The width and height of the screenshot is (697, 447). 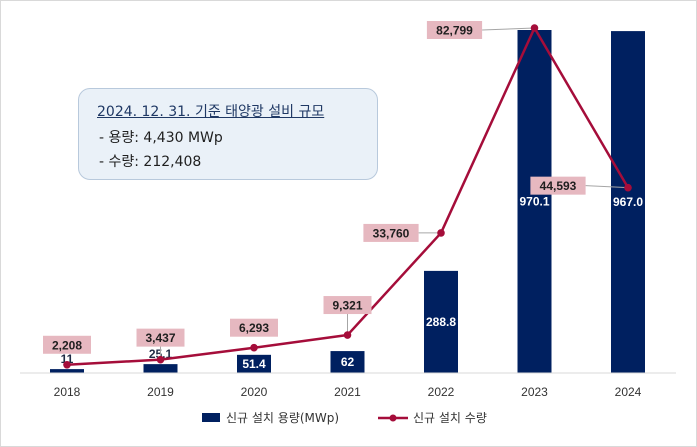 I want to click on line-label-2018: 2,208, so click(x=67, y=345).